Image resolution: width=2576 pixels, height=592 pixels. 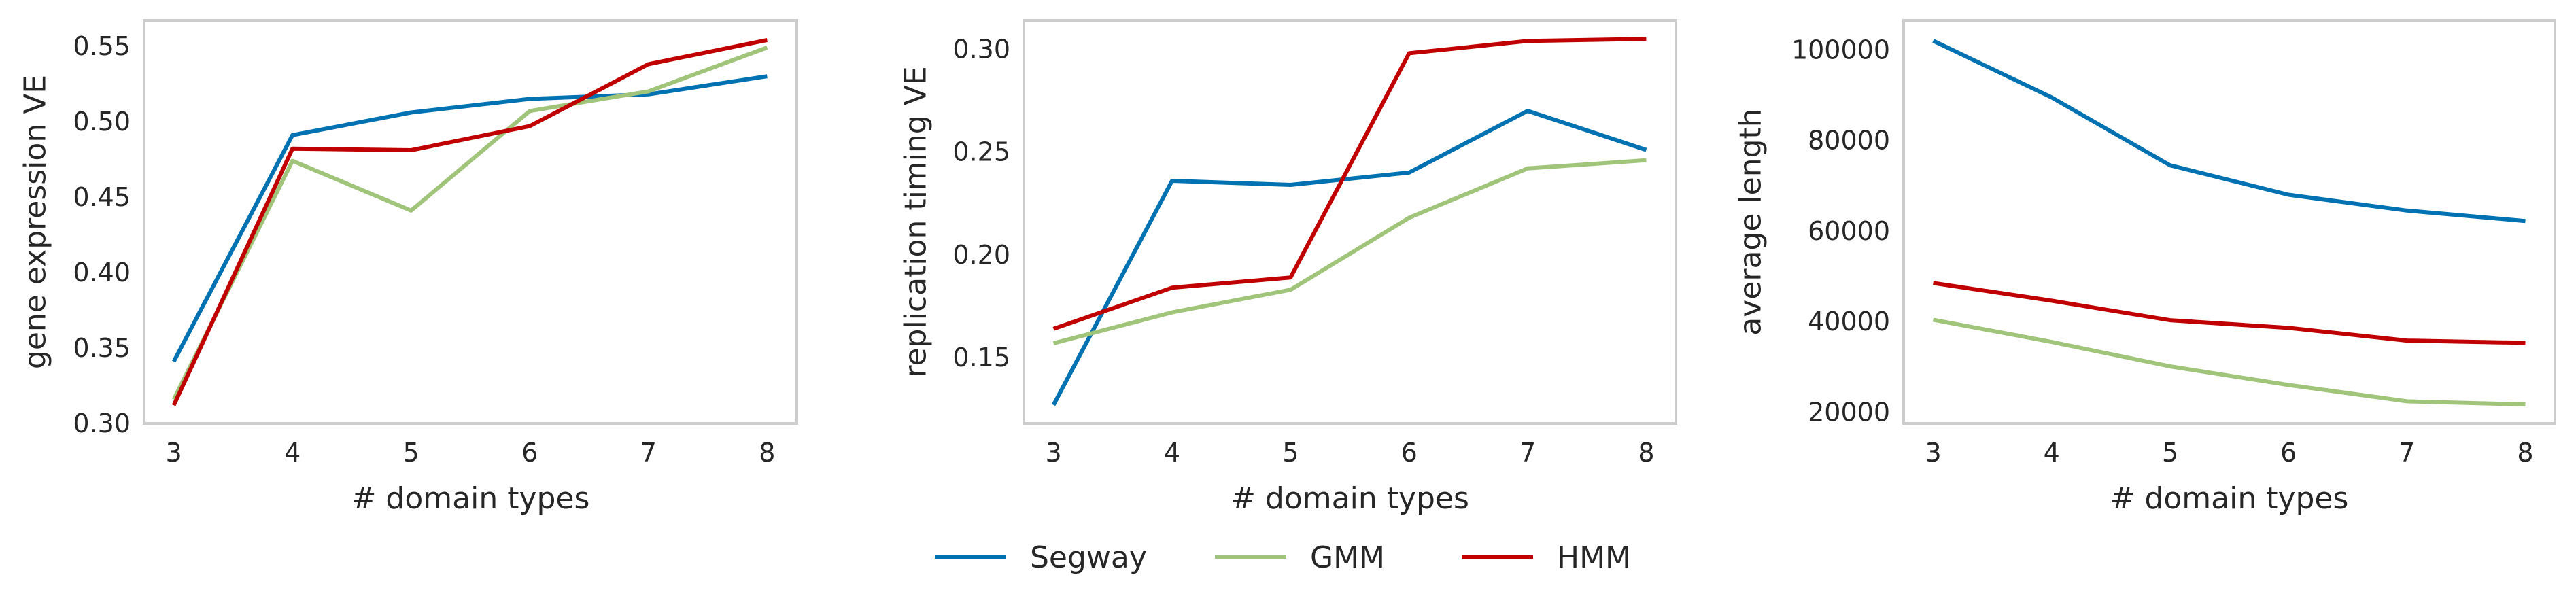 I want to click on y-tick-label: 0.25, so click(x=981, y=152).